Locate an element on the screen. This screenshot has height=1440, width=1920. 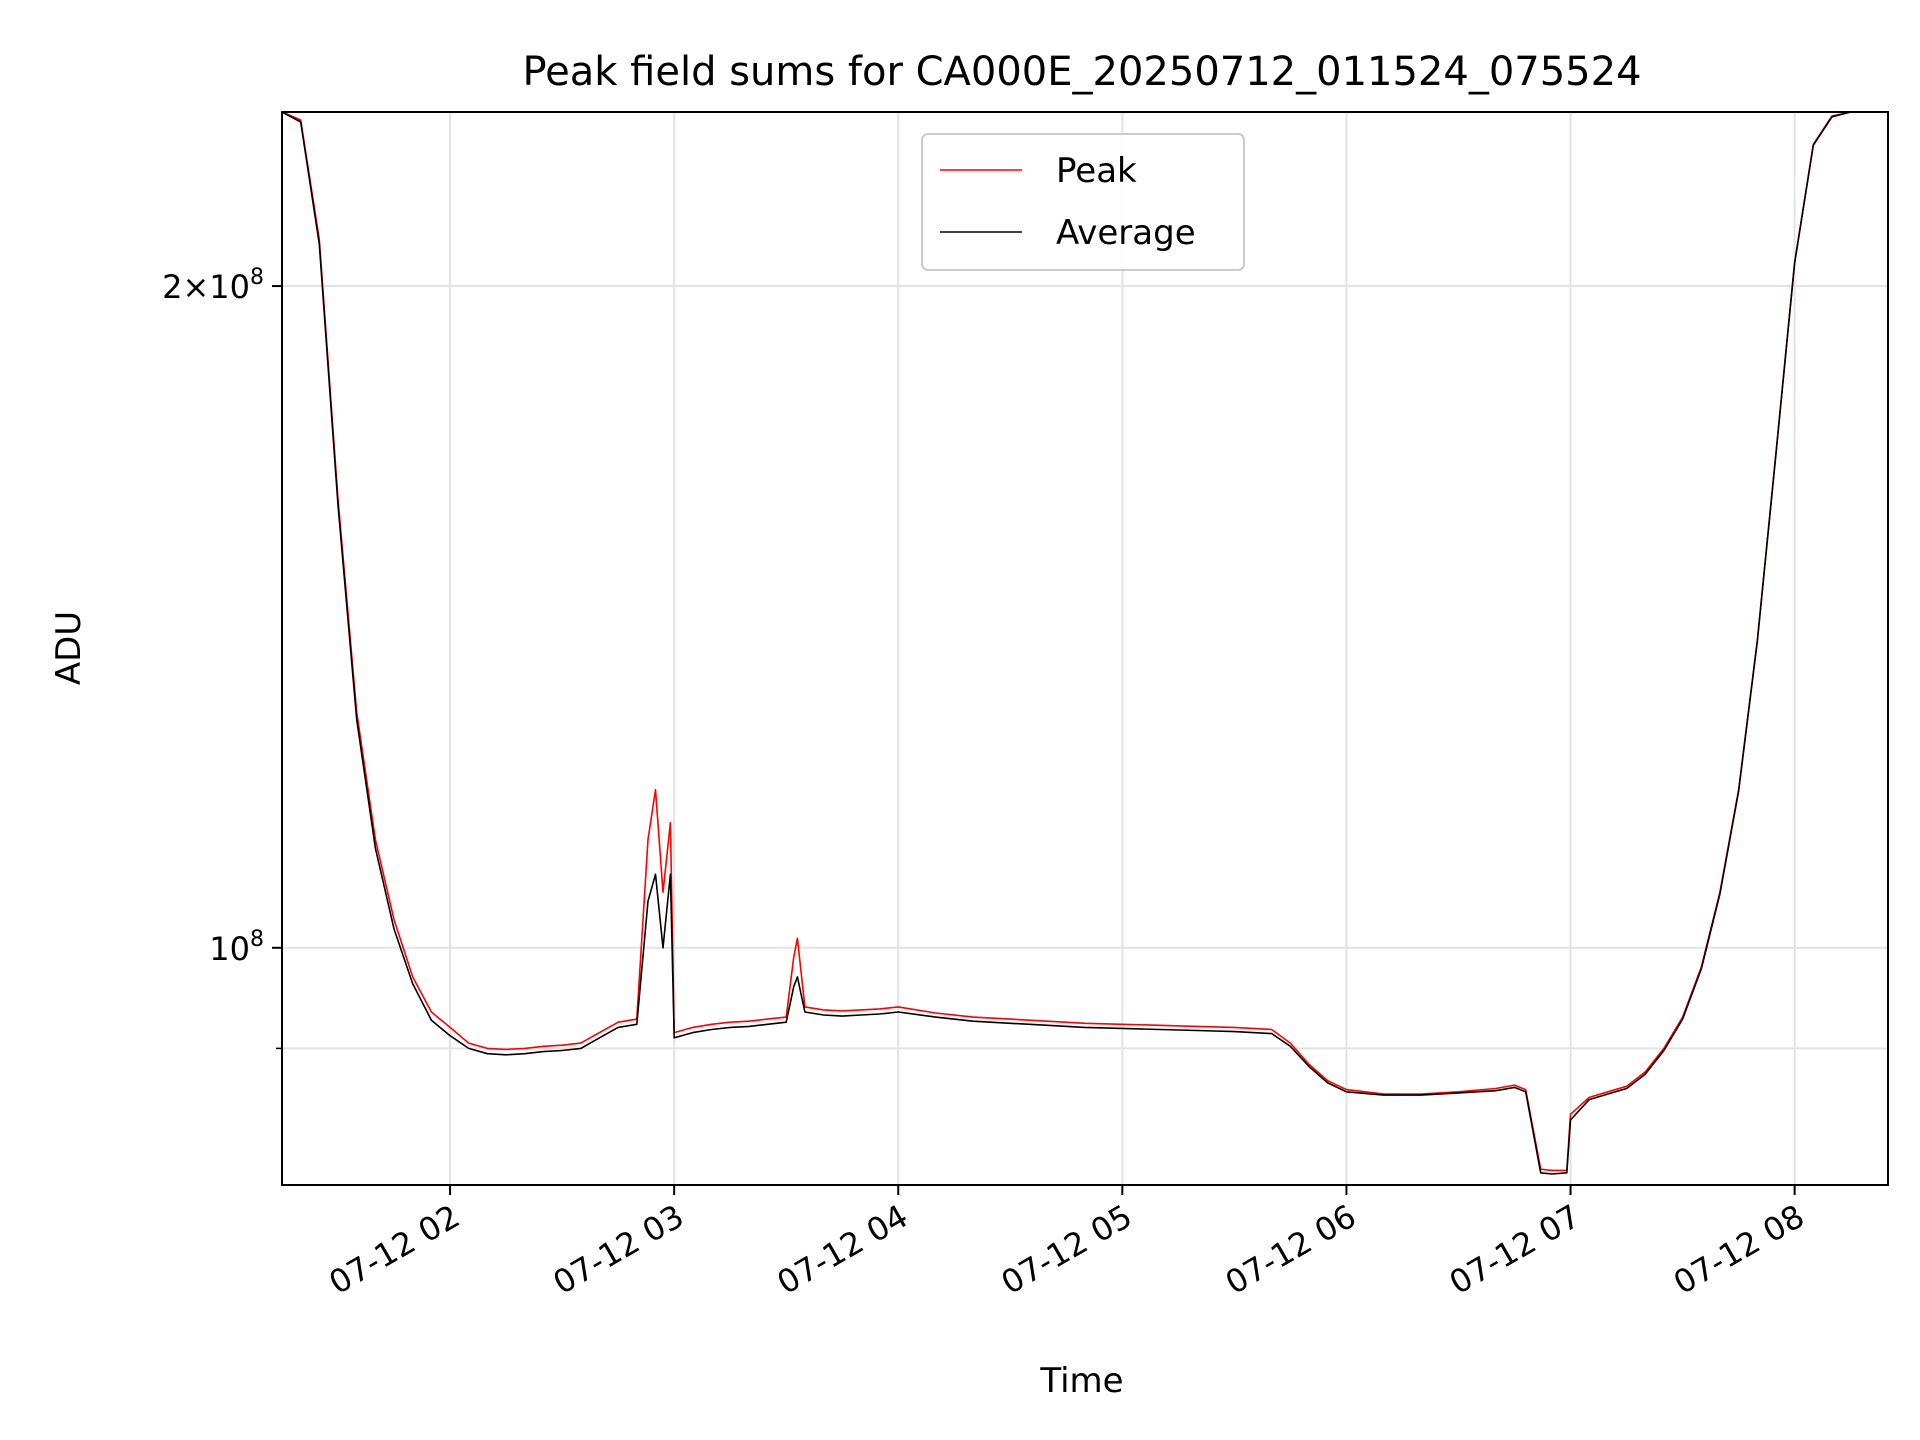
y-tick-label: 2×108 is located at coordinates (213, 285).